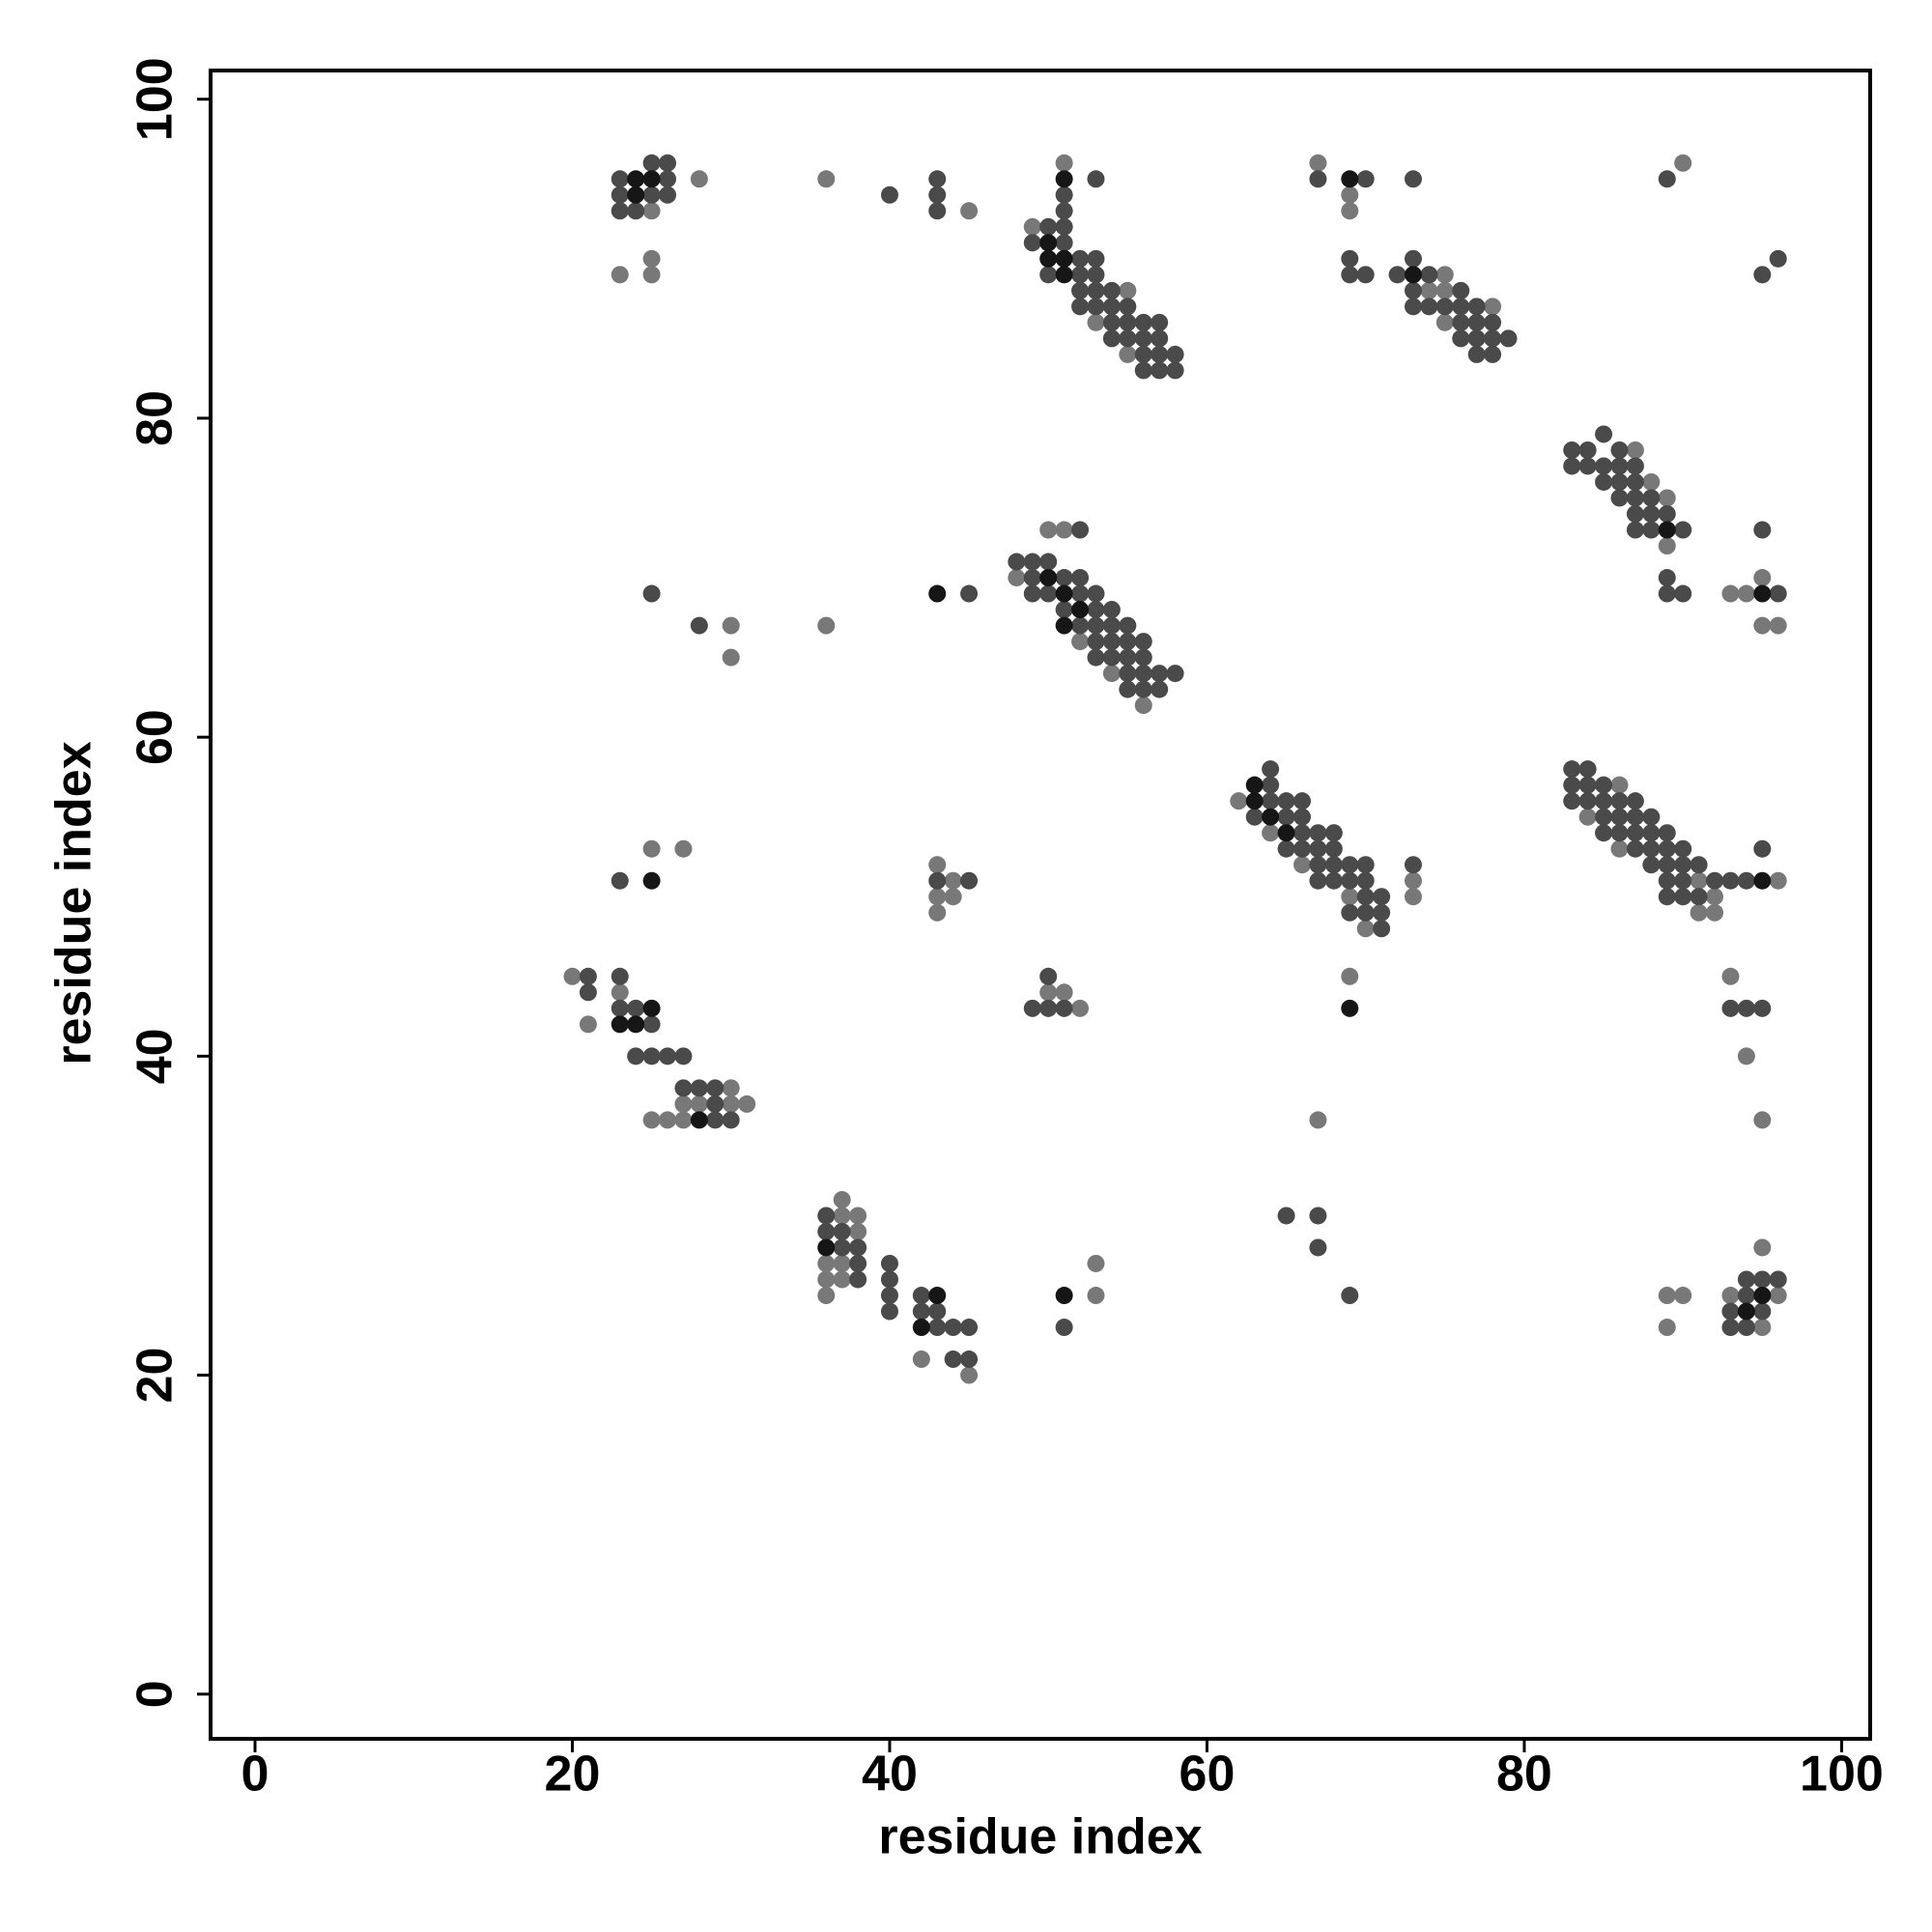  What do you see at coordinates (1842, 1775) in the screenshot?
I see `x-tick-label: 100` at bounding box center [1842, 1775].